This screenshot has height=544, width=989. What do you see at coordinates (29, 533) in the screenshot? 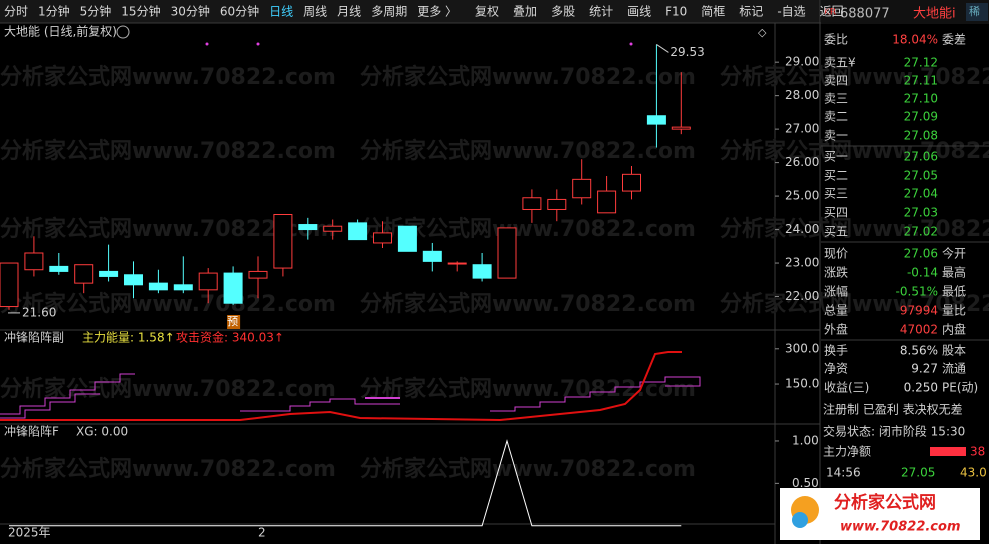
I see `x-label: 2025年` at bounding box center [29, 533].